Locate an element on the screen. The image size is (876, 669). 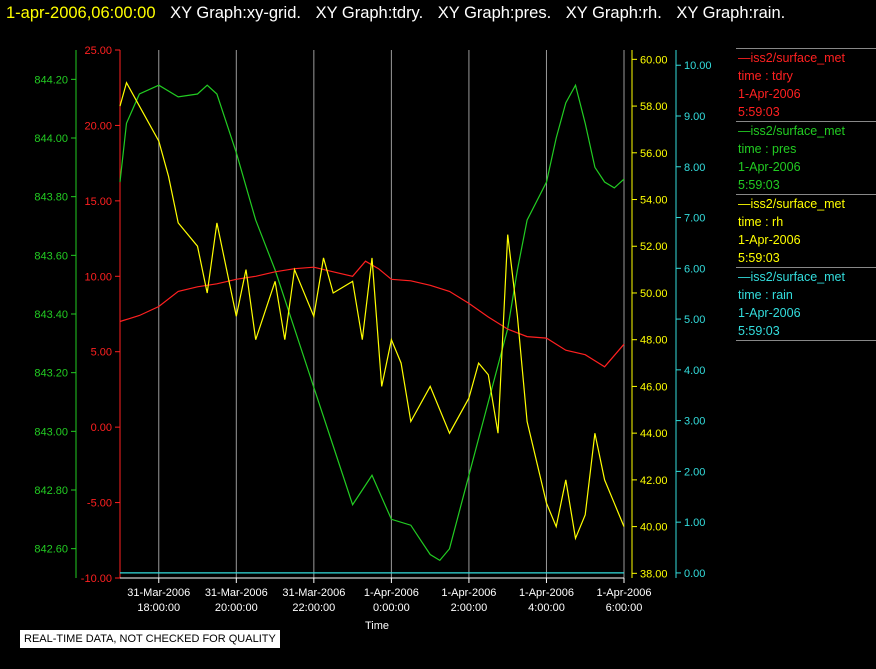
time-tick-label-time: 0:00:00 is located at coordinates (391, 608).